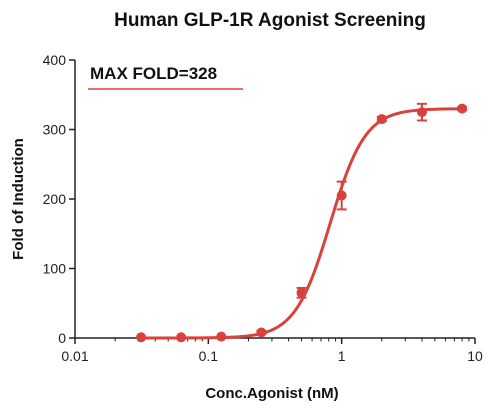  Describe the element at coordinates (271, 393) in the screenshot. I see `x-axis-label: Conc.Agonist (nM)` at that location.